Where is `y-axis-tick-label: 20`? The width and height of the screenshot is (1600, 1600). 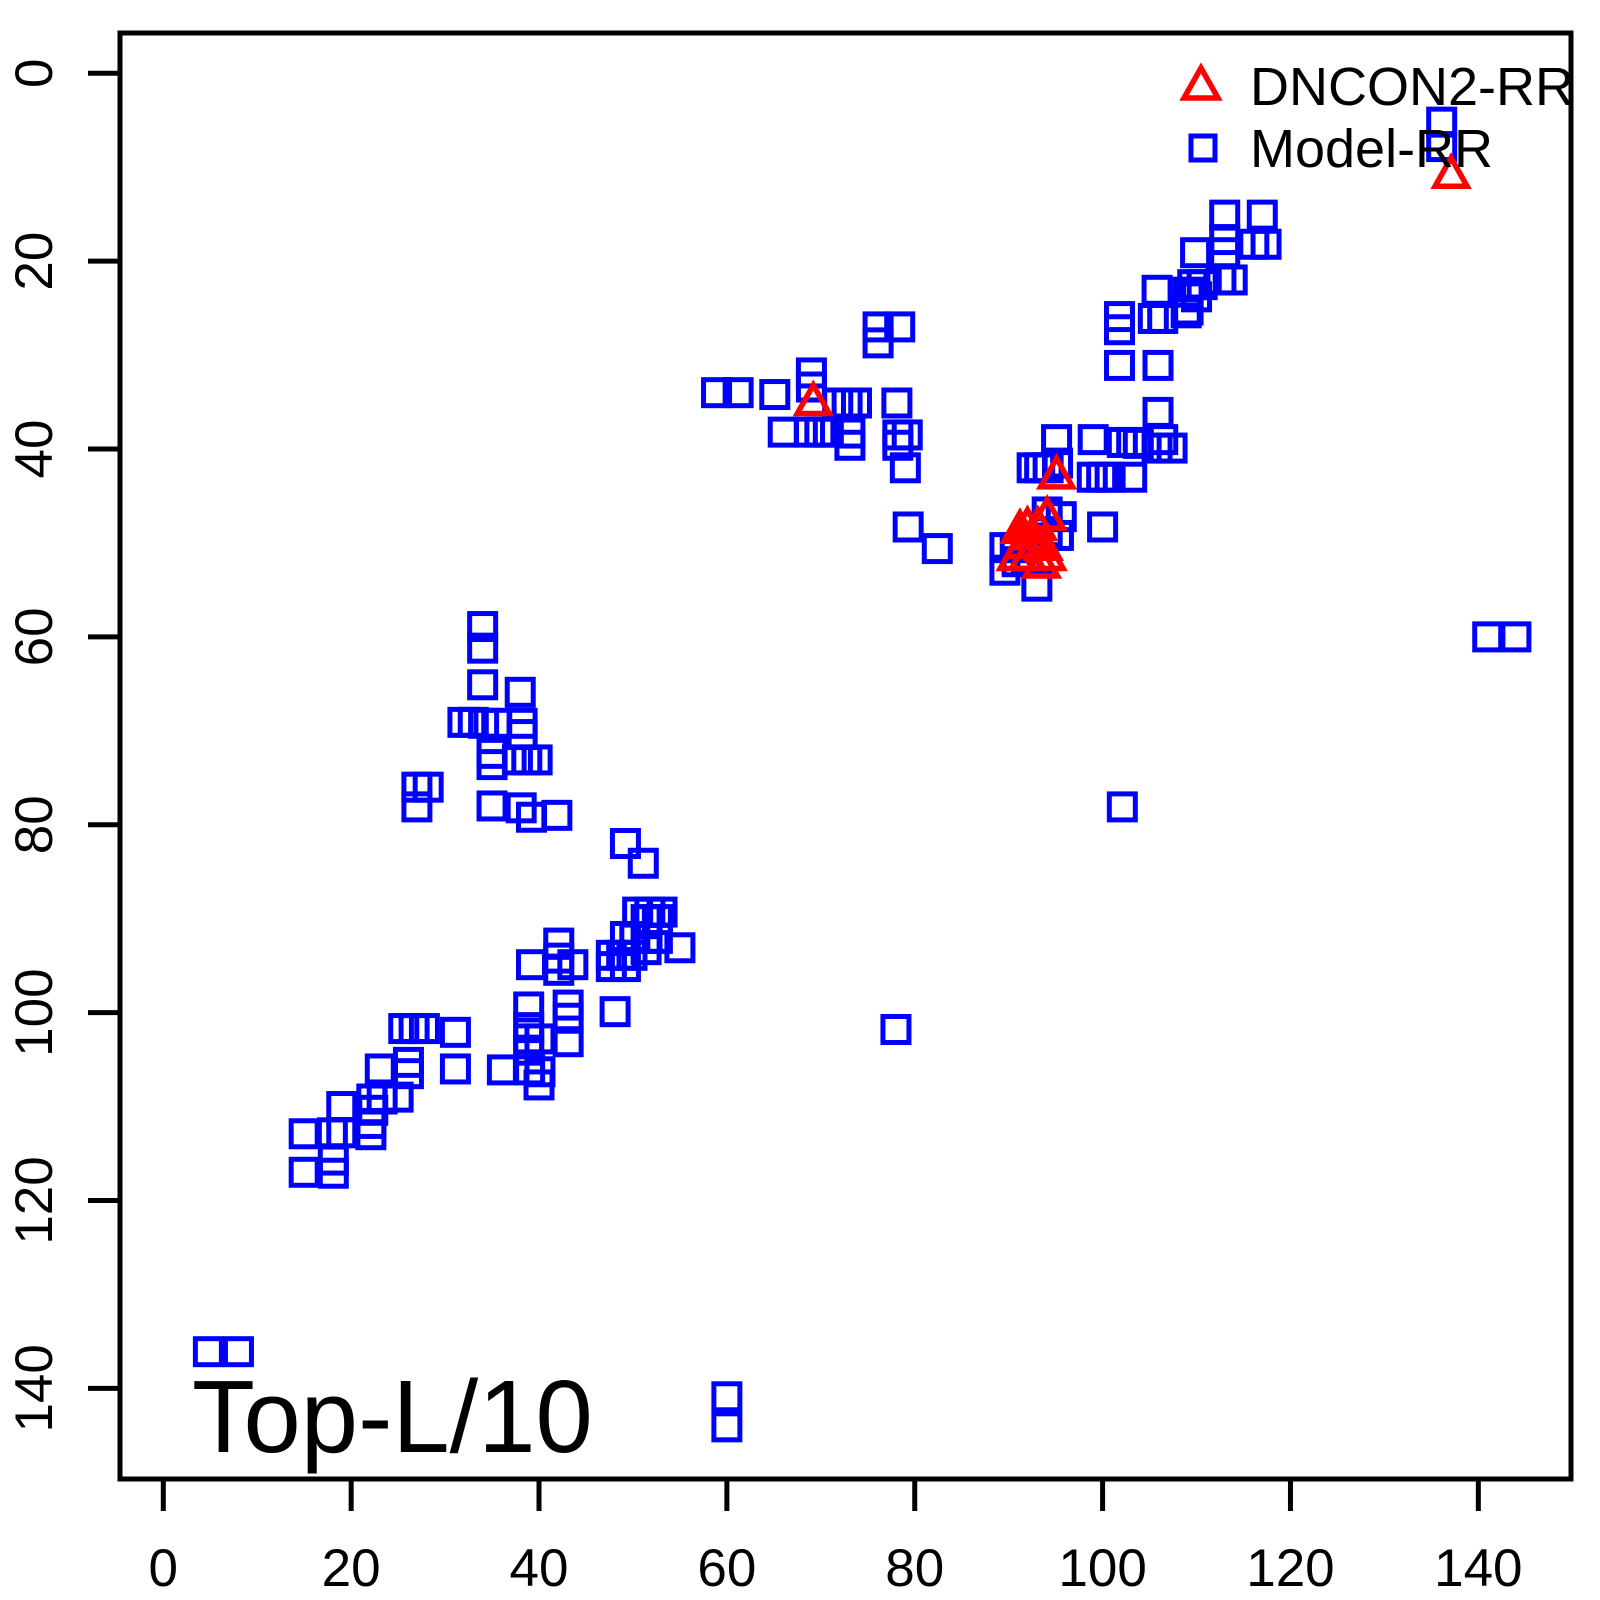 y-axis-tick-label: 20 is located at coordinates (34, 261).